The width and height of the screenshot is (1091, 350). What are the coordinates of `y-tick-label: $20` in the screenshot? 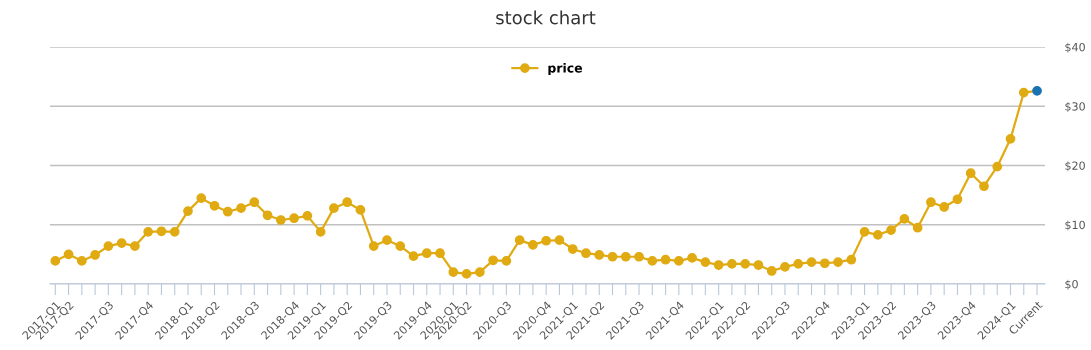 It's located at (1075, 166).